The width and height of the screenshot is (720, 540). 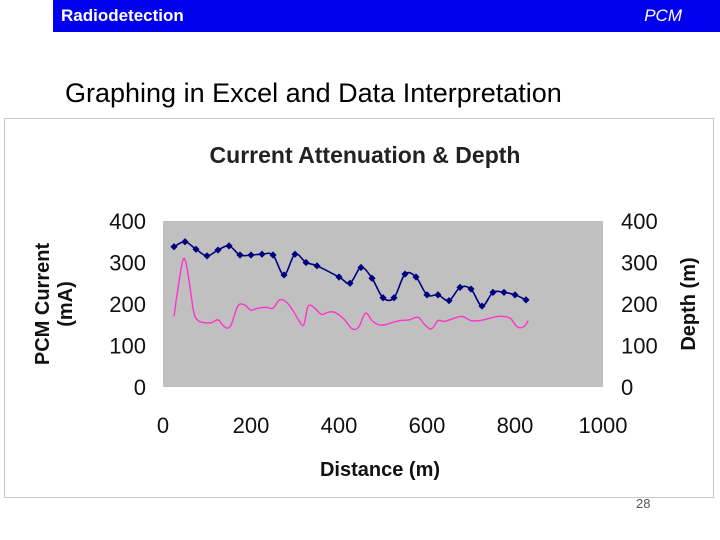 What do you see at coordinates (251, 425) in the screenshot?
I see `x-tick-label: 200` at bounding box center [251, 425].